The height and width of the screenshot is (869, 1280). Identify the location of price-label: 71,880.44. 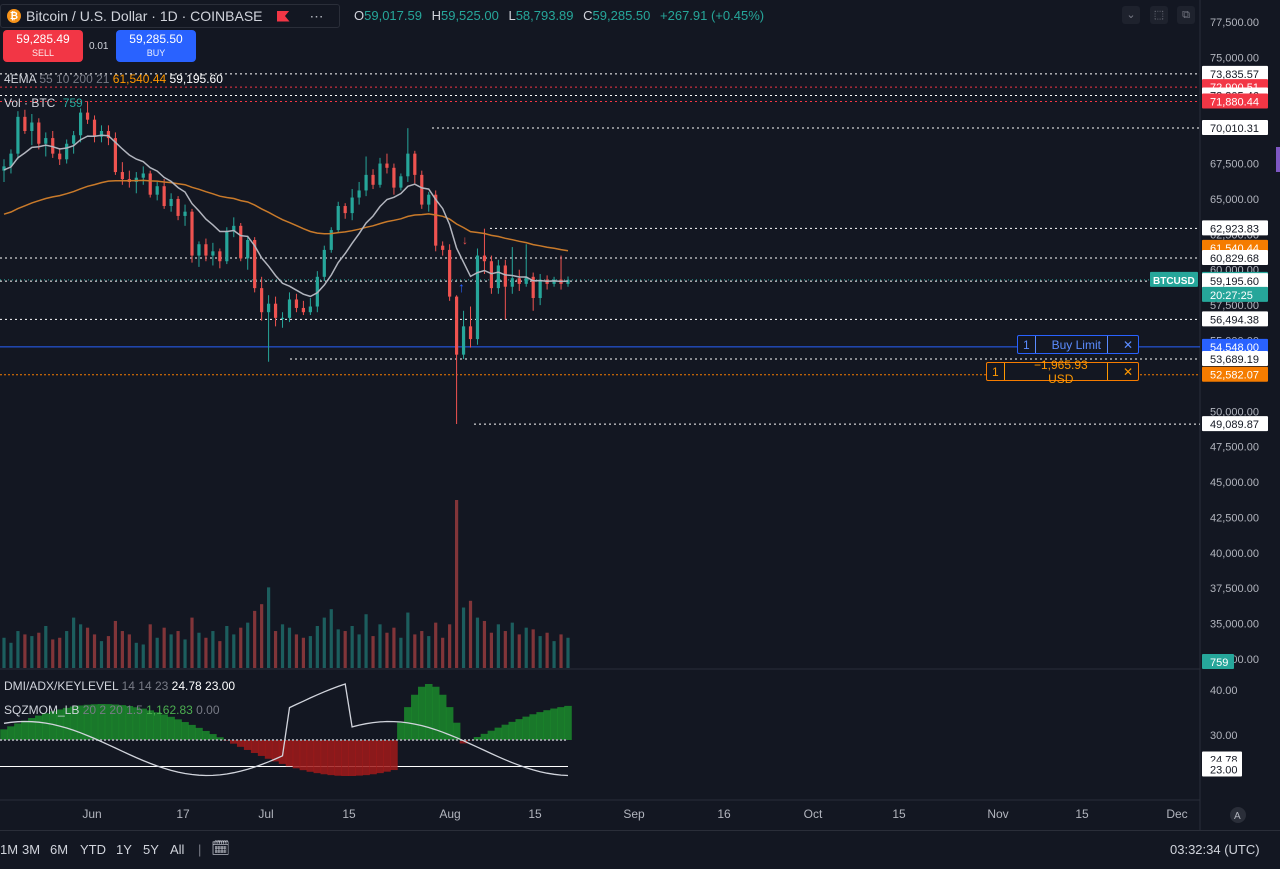
(1234, 103).